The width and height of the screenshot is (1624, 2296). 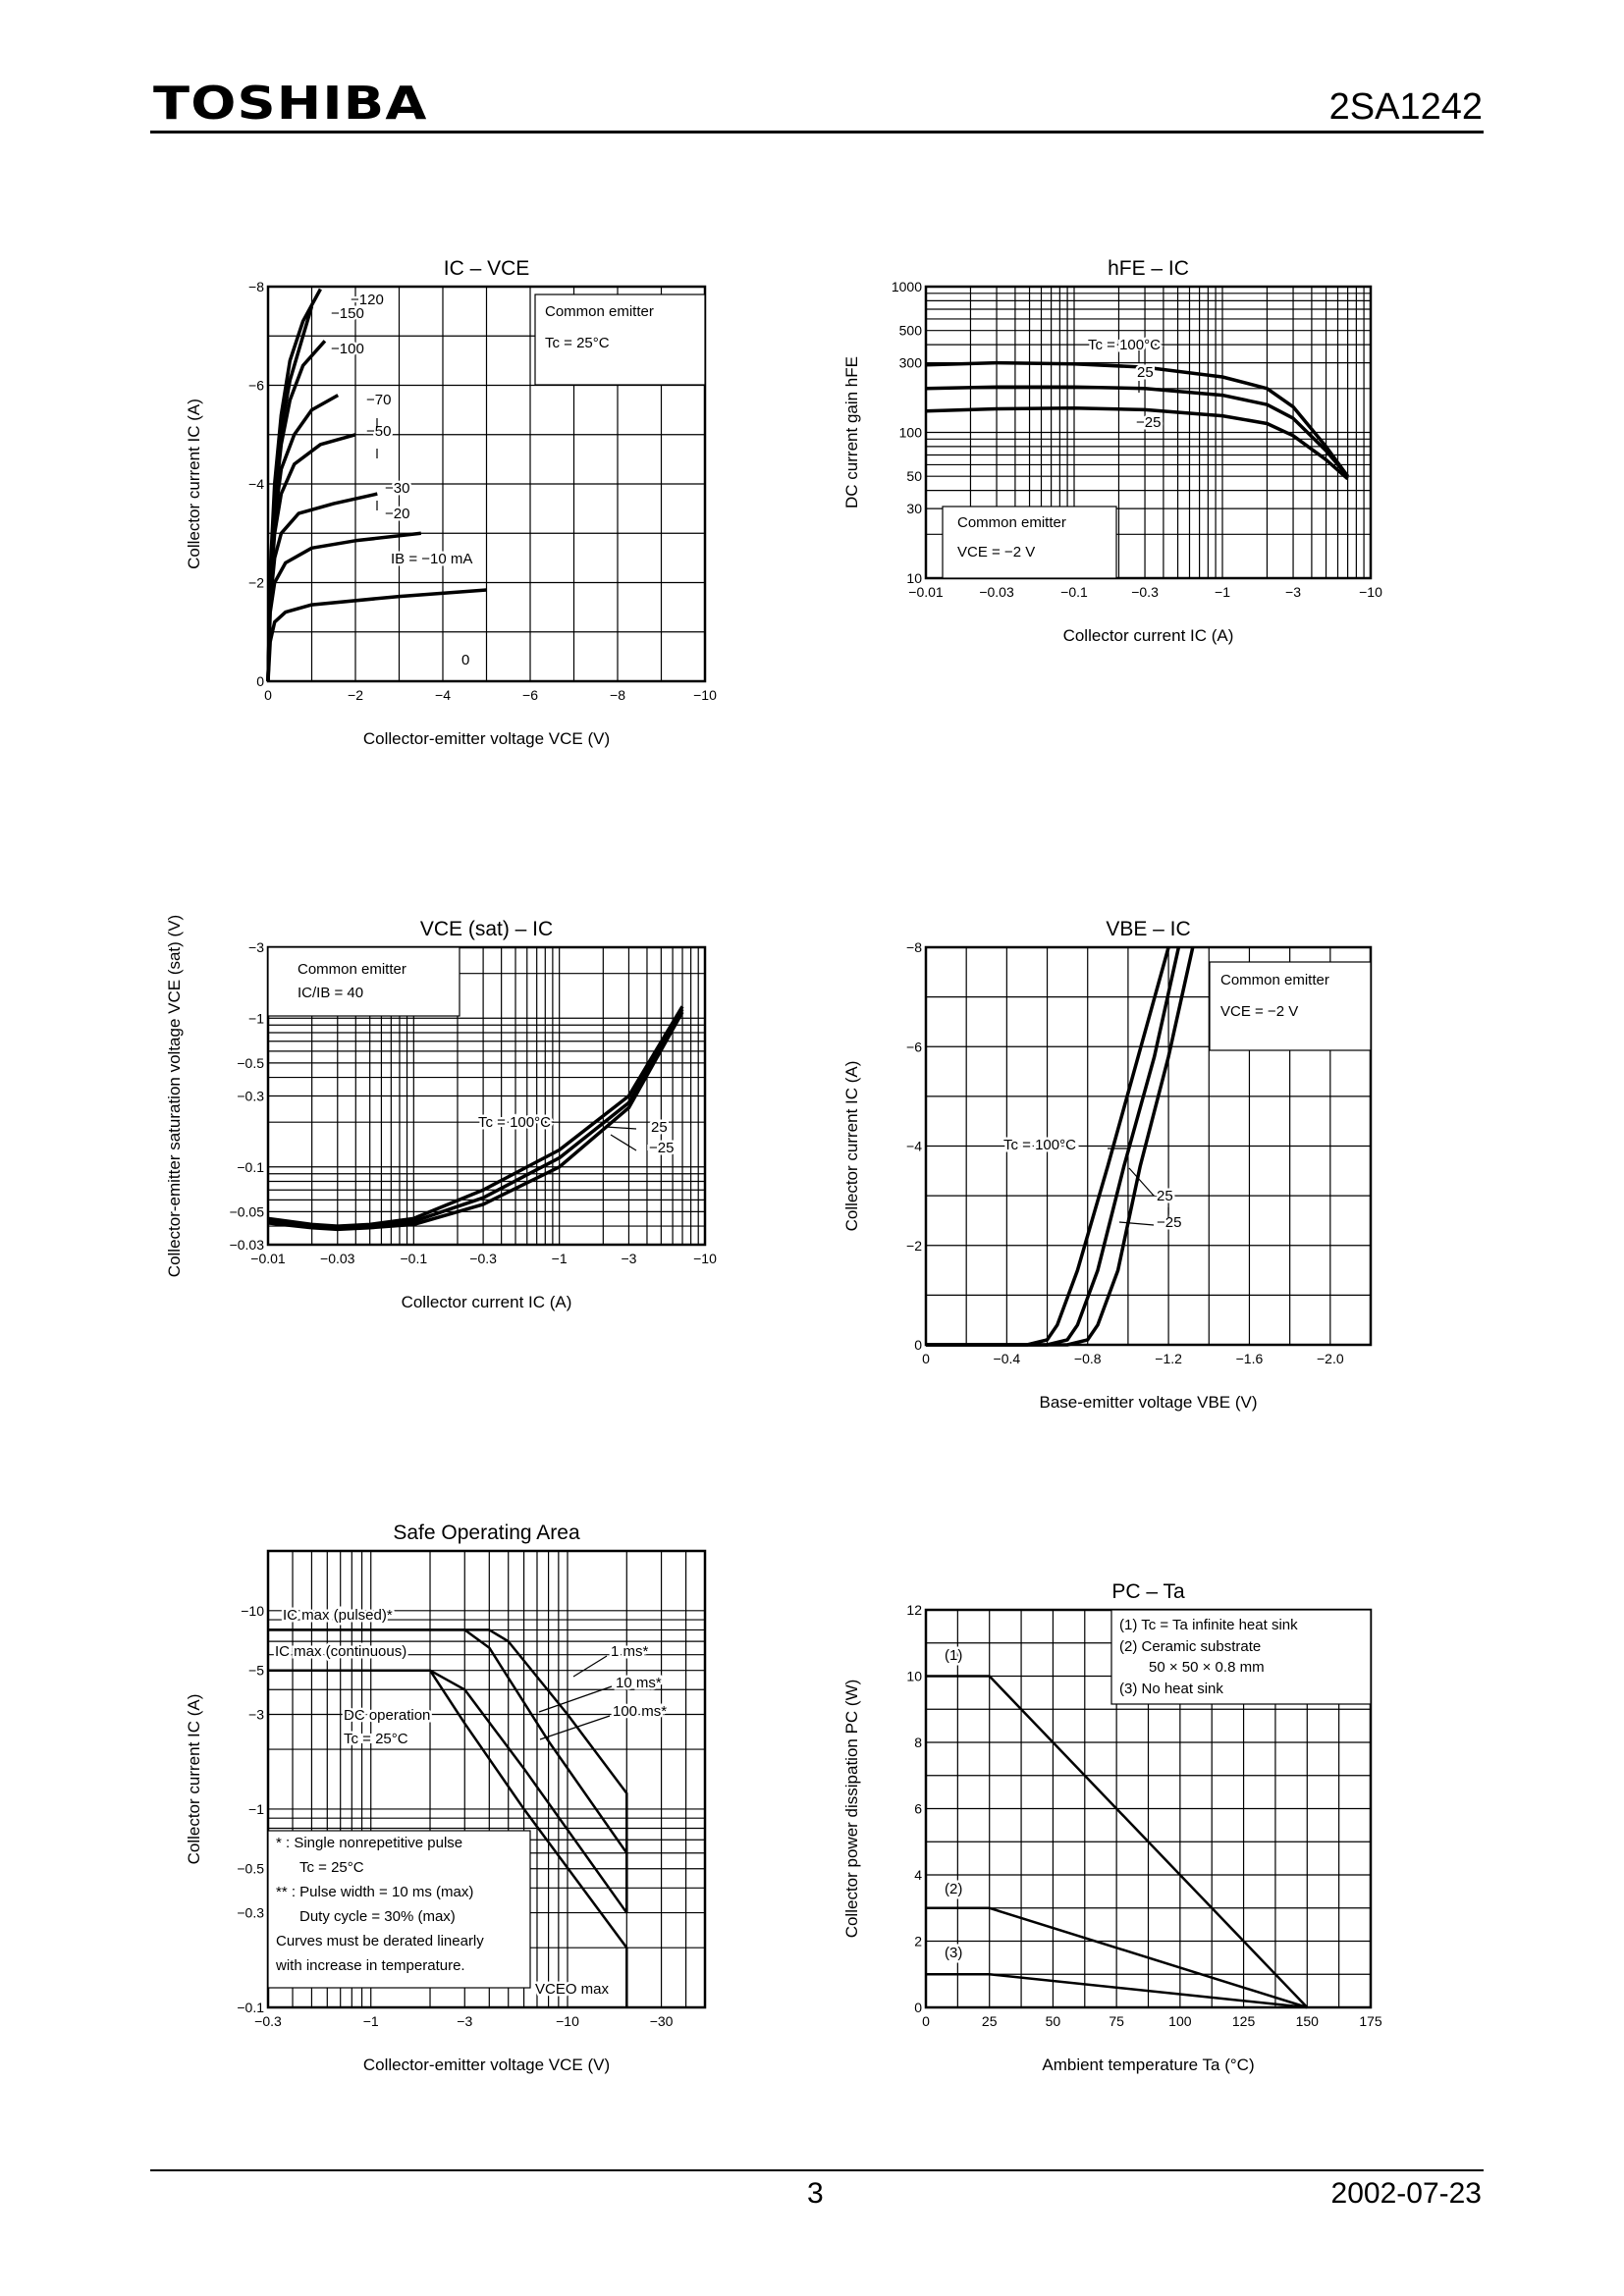 I want to click on x-tick-label: 175, so click(x=1370, y=2021).